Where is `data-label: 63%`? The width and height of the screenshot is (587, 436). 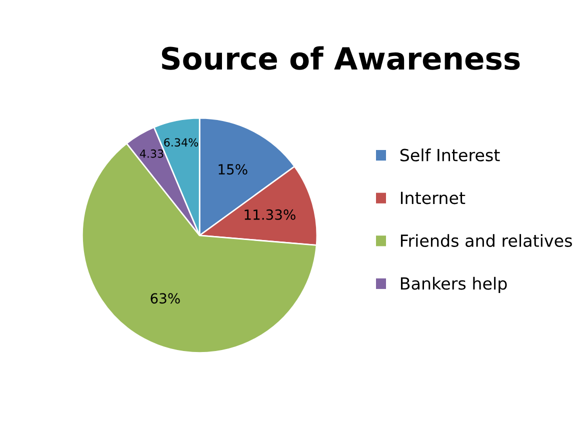 data-label: 63% is located at coordinates (165, 298).